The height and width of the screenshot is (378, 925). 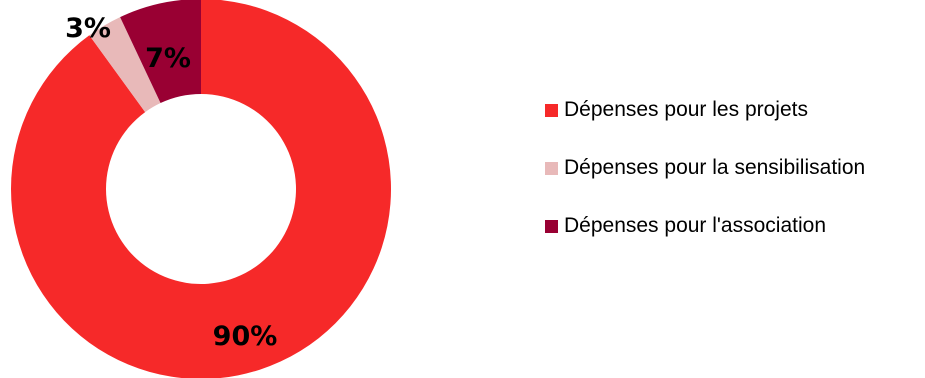 I want to click on legend-item-projets: Dépenses pour les projets, so click(x=705, y=110).